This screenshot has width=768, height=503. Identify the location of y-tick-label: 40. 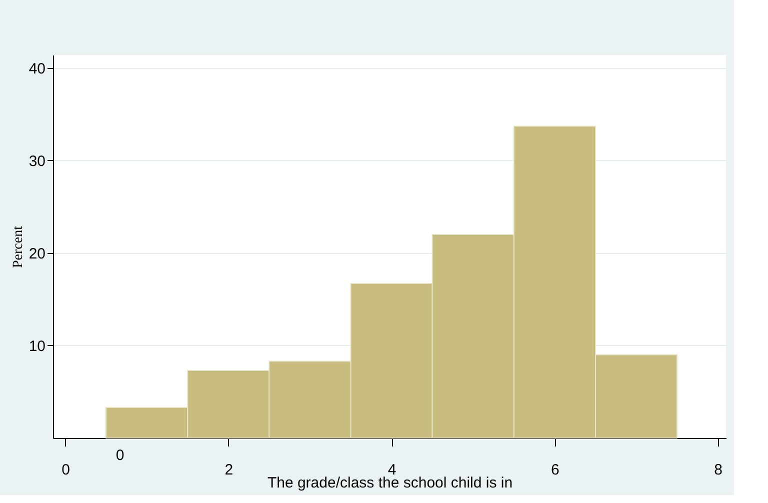
(37, 69).